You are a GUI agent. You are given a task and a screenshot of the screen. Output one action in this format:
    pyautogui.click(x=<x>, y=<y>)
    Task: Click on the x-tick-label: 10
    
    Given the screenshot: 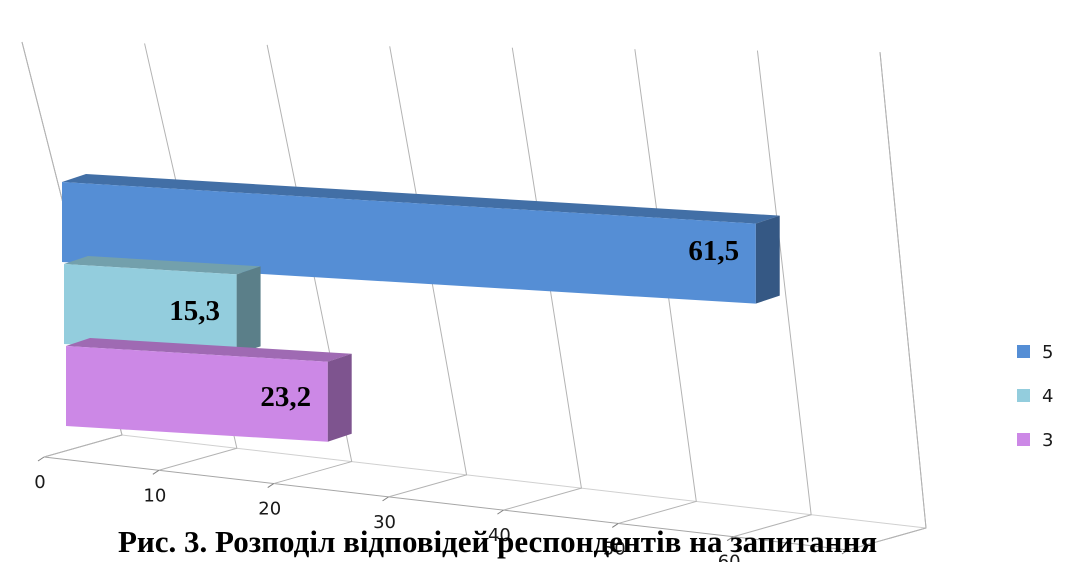 What is the action you would take?
    pyautogui.click(x=154, y=495)
    